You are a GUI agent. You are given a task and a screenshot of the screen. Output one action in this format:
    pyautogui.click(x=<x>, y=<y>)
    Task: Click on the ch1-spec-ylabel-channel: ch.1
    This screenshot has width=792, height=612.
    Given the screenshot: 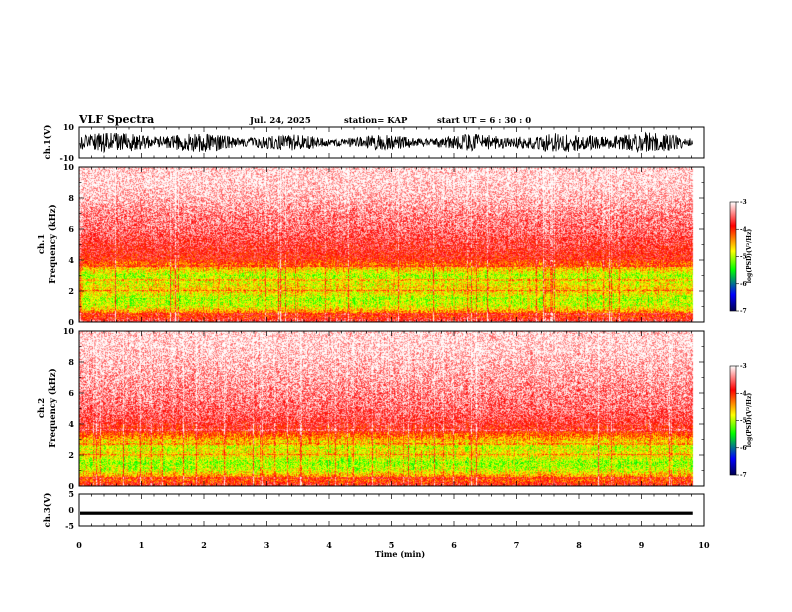 What is the action you would take?
    pyautogui.click(x=42, y=244)
    